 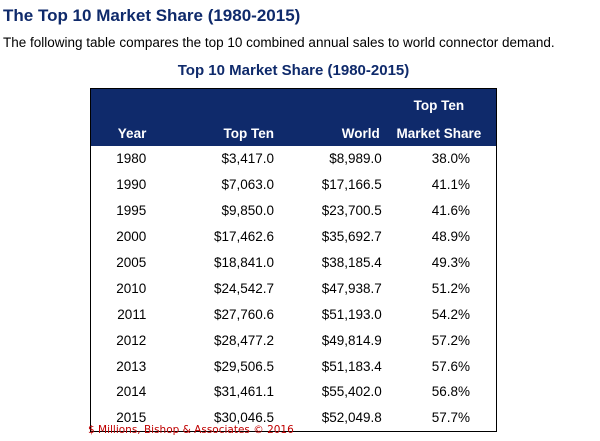 I want to click on cell-year: 2010, so click(x=131, y=288).